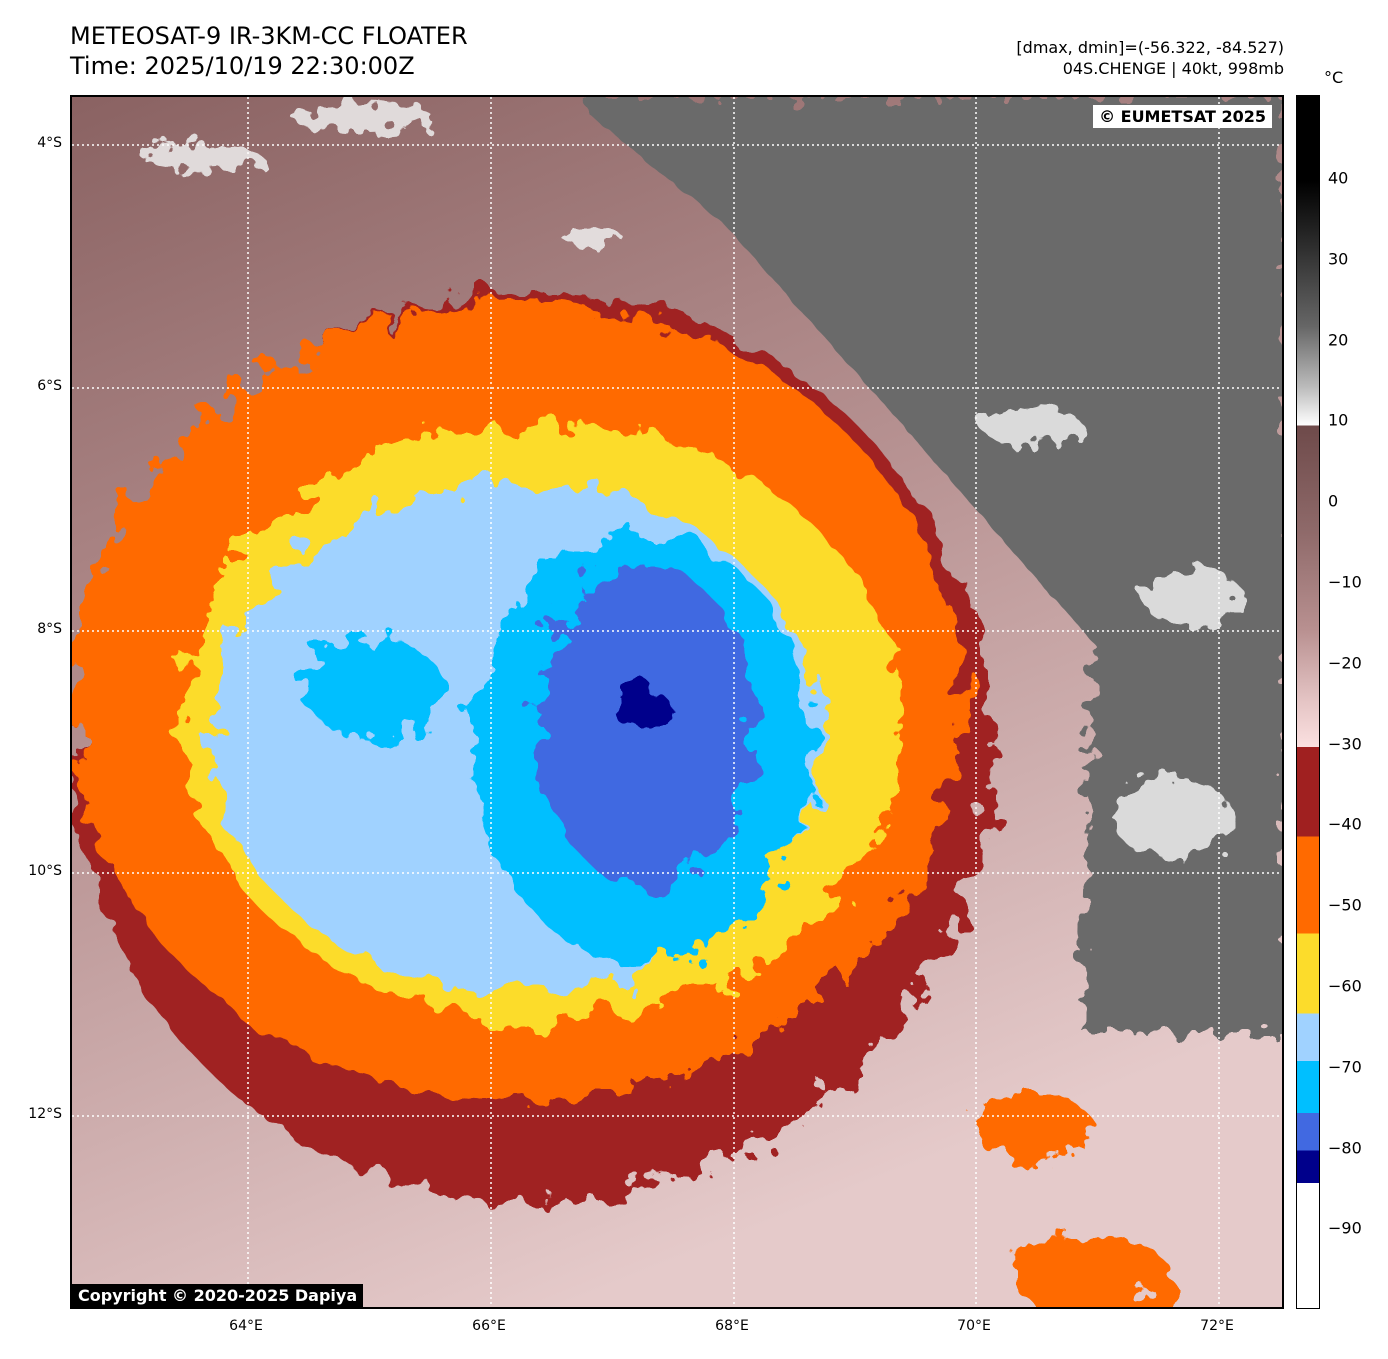  Describe the element at coordinates (1345, 824) in the screenshot. I see `colorbar-tick-label: −40` at that location.